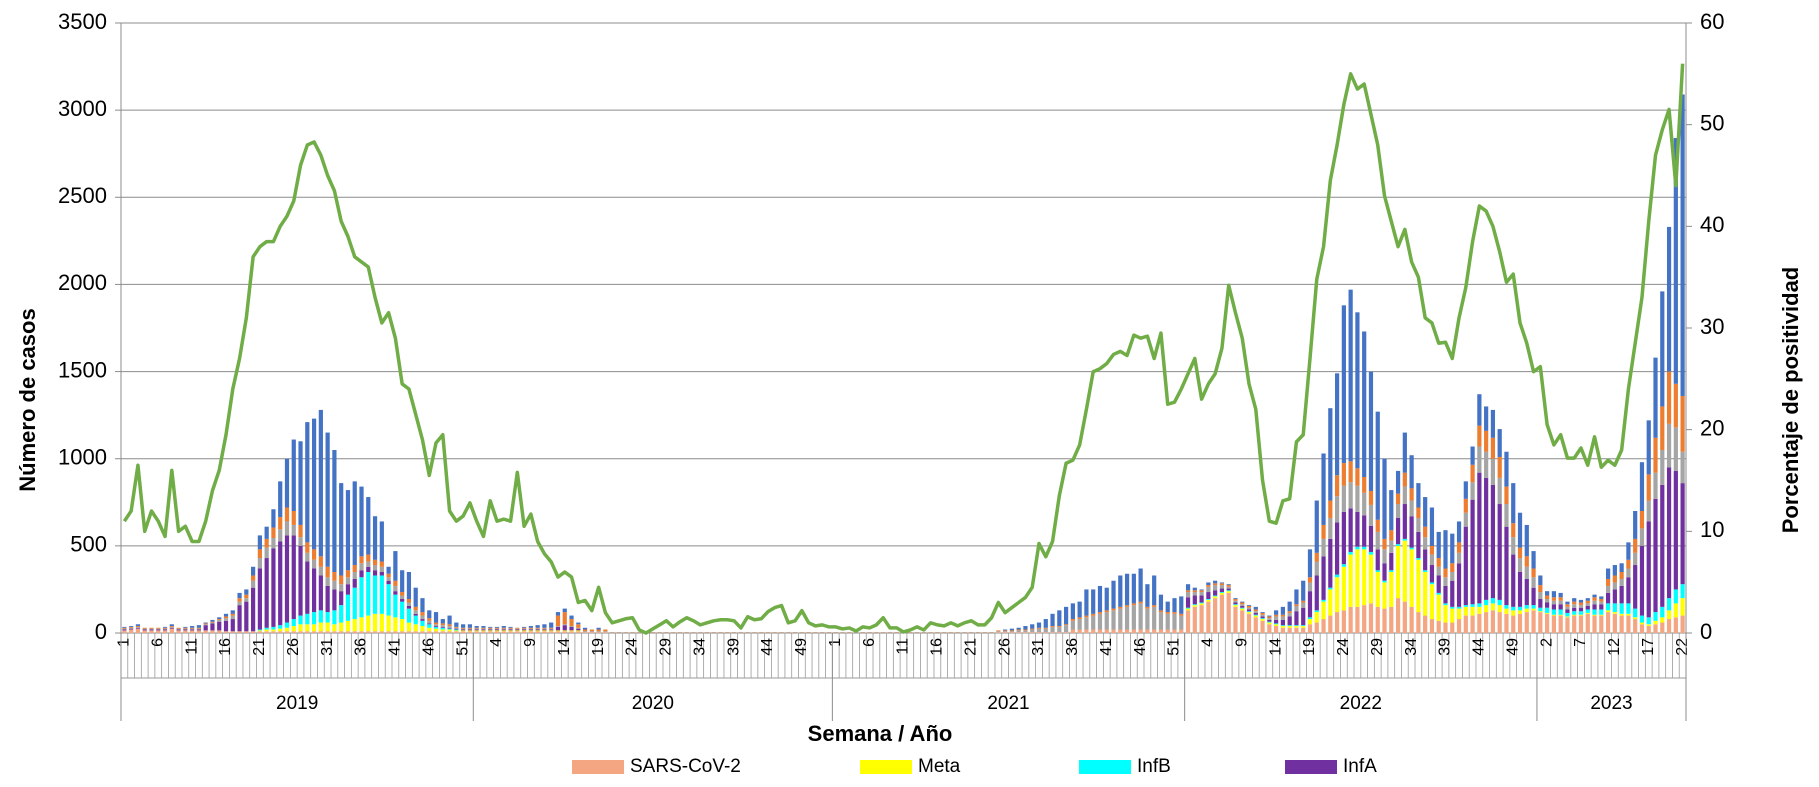 This screenshot has width=1819, height=787. I want to click on x-tick-label: 9, so click(1241, 642).